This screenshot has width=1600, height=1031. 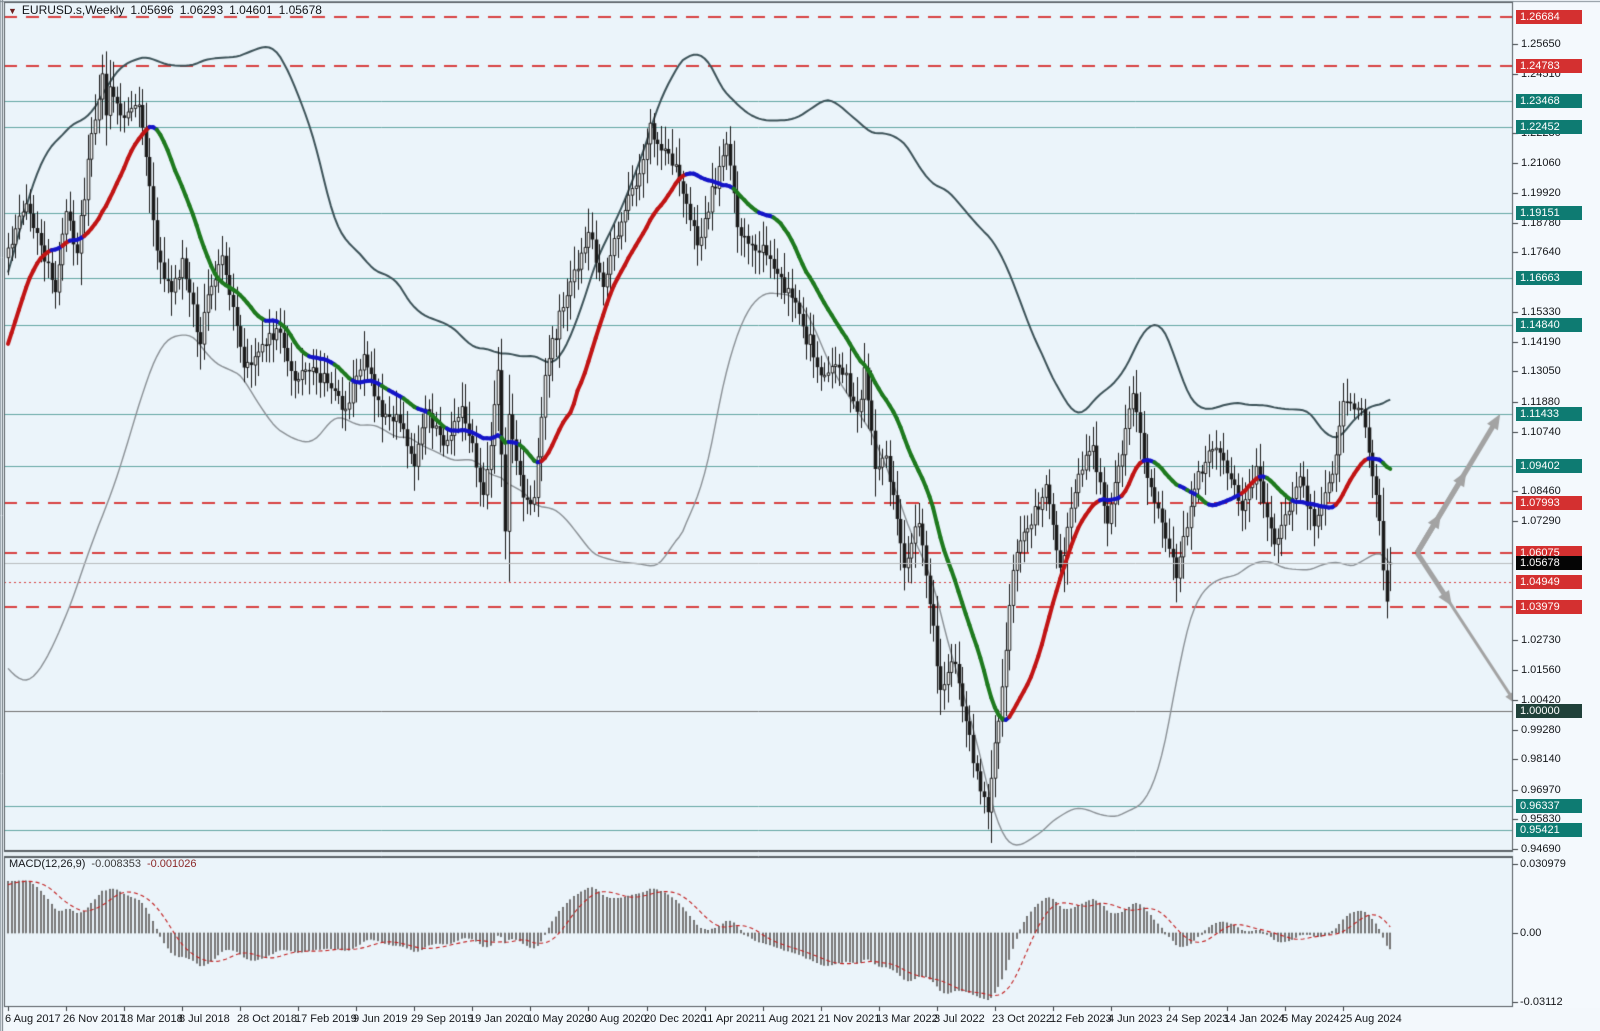 I want to click on price-axis-tick-label: 1.25650, so click(x=1541, y=44).